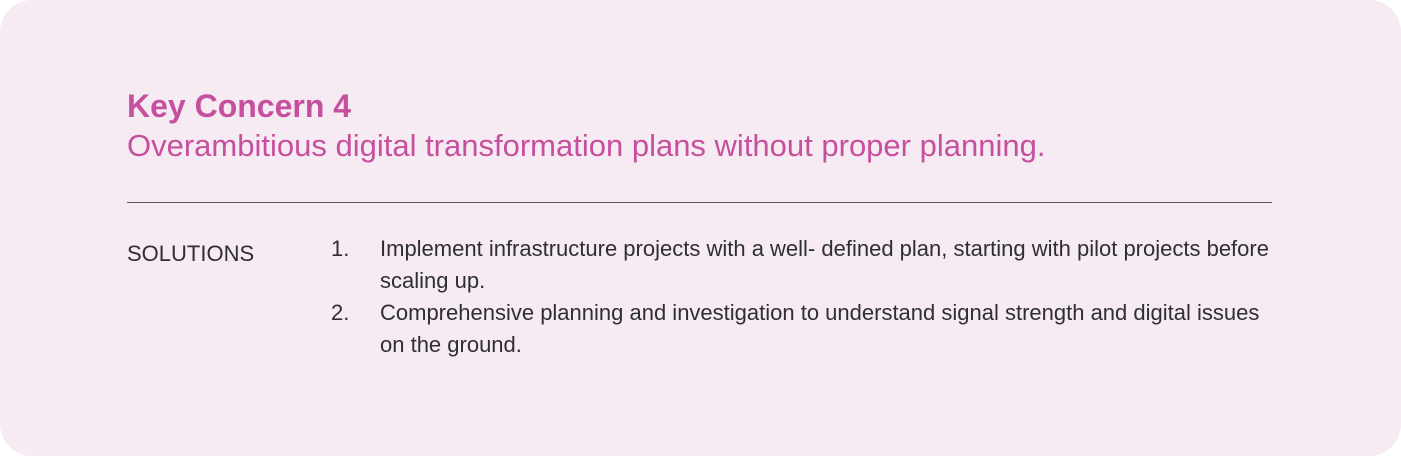 The image size is (1401, 456). What do you see at coordinates (699, 202) in the screenshot?
I see `divider` at bounding box center [699, 202].